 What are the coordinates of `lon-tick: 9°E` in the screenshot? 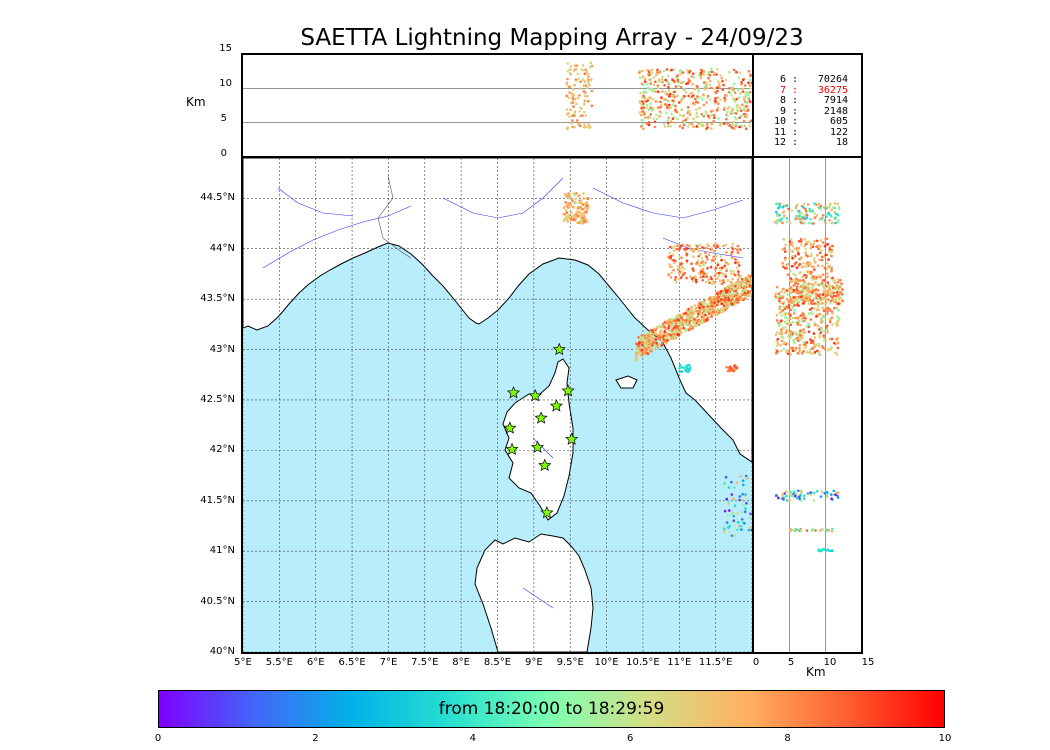 It's located at (534, 662).